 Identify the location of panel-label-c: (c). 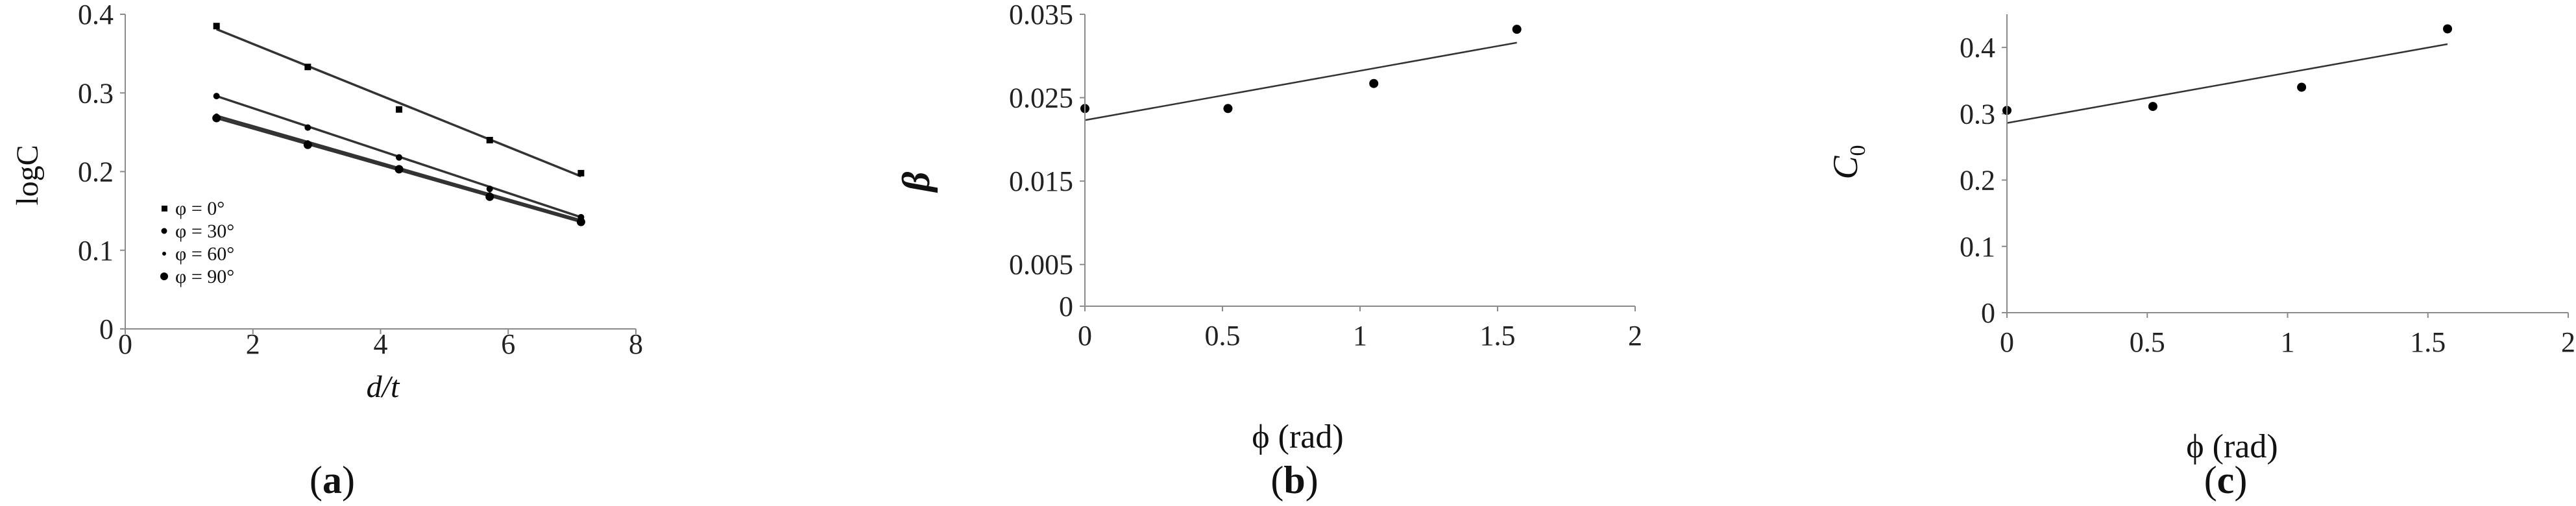
(2226, 480).